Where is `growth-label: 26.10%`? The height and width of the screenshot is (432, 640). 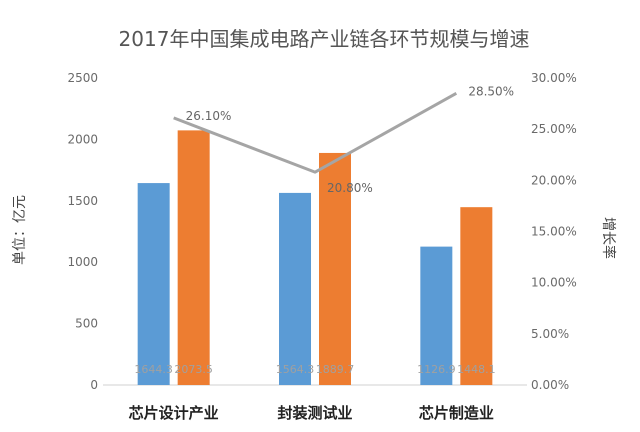
growth-label: 26.10% is located at coordinates (209, 116).